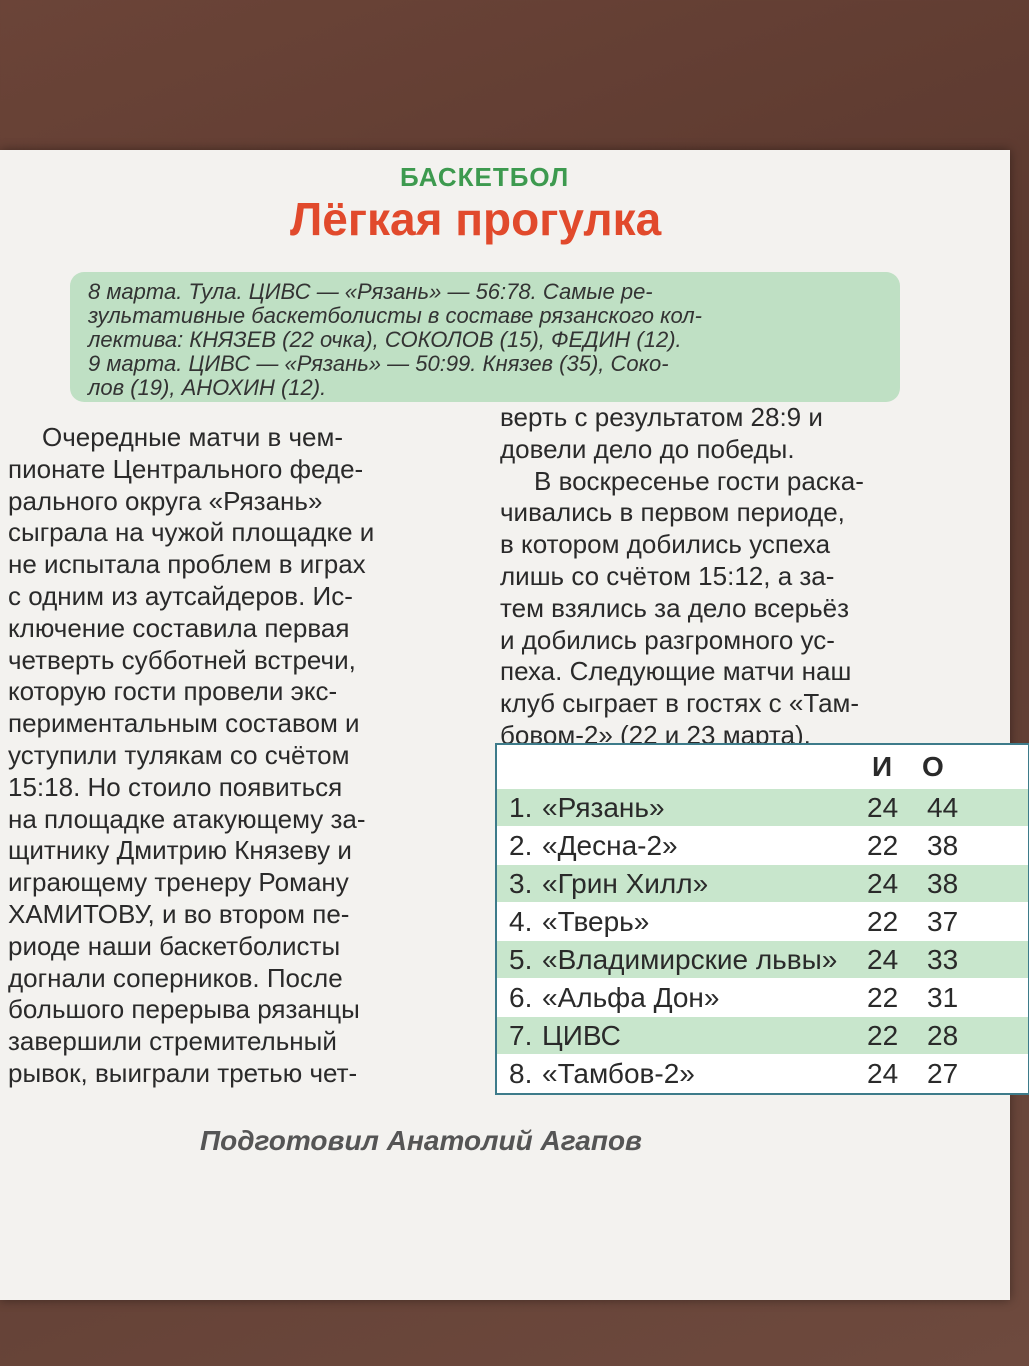  What do you see at coordinates (207, 387) in the screenshot?
I see `text-line: лов (19), АНОХИН (12).` at bounding box center [207, 387].